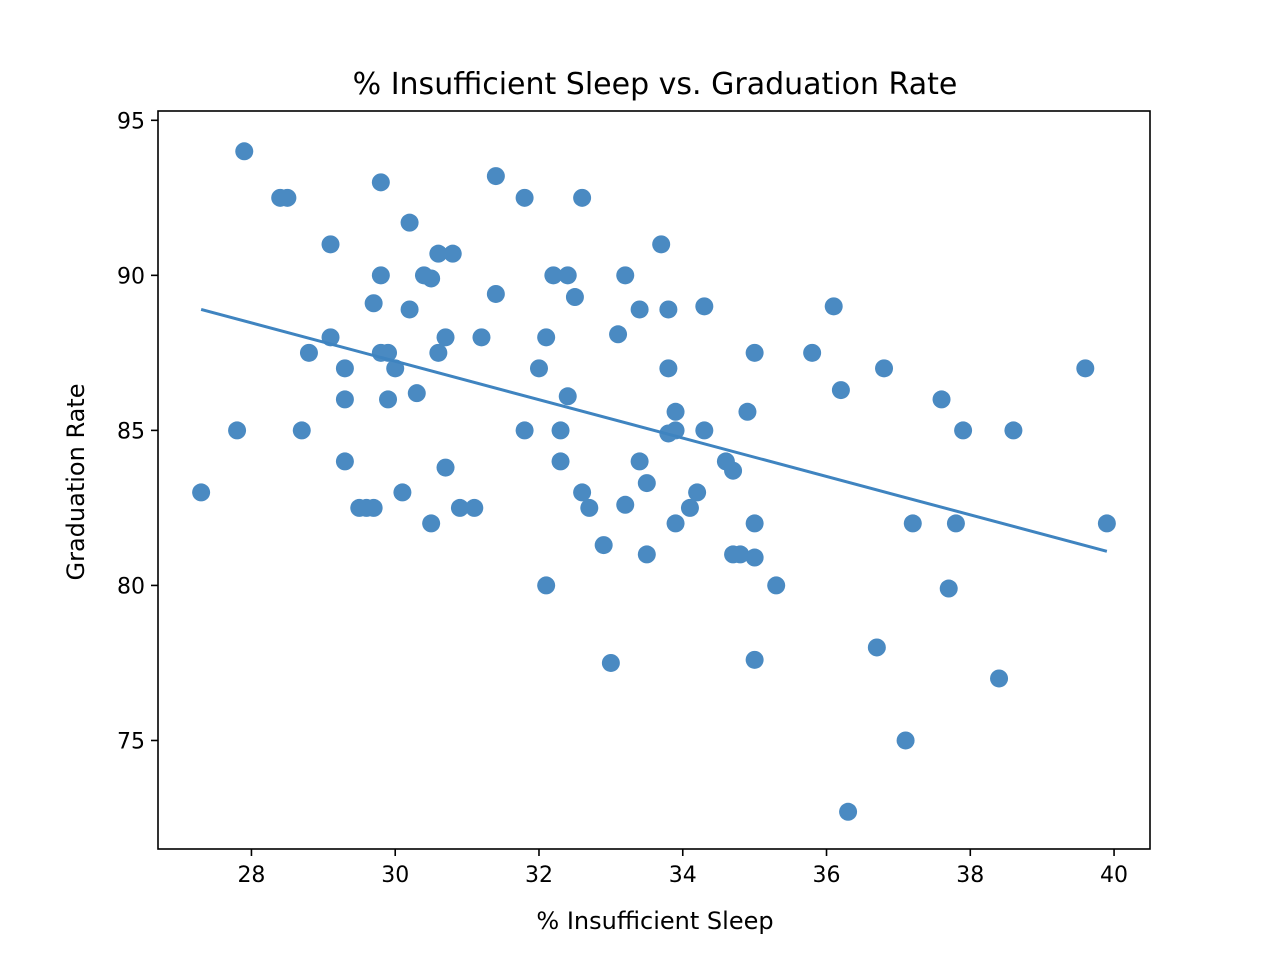  Describe the element at coordinates (683, 875) in the screenshot. I see `x-tick-label: 34` at that location.